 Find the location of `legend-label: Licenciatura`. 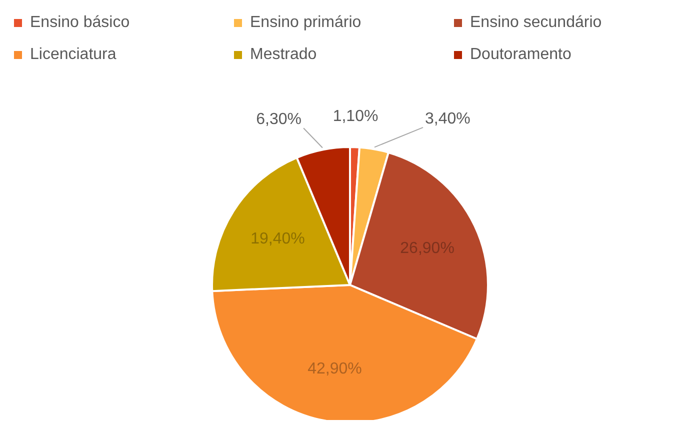

legend-label: Licenciatura is located at coordinates (73, 55).